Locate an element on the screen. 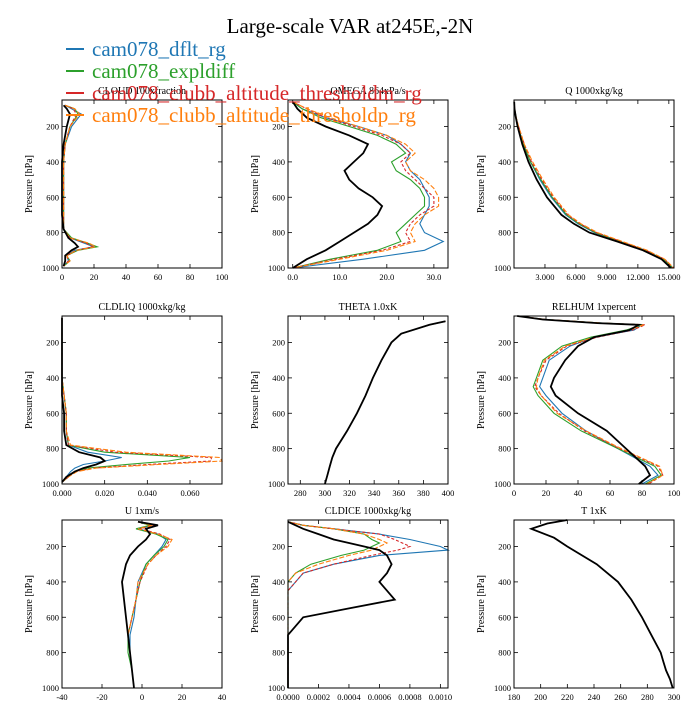  x-tick-label: -40 is located at coordinates (61, 696).